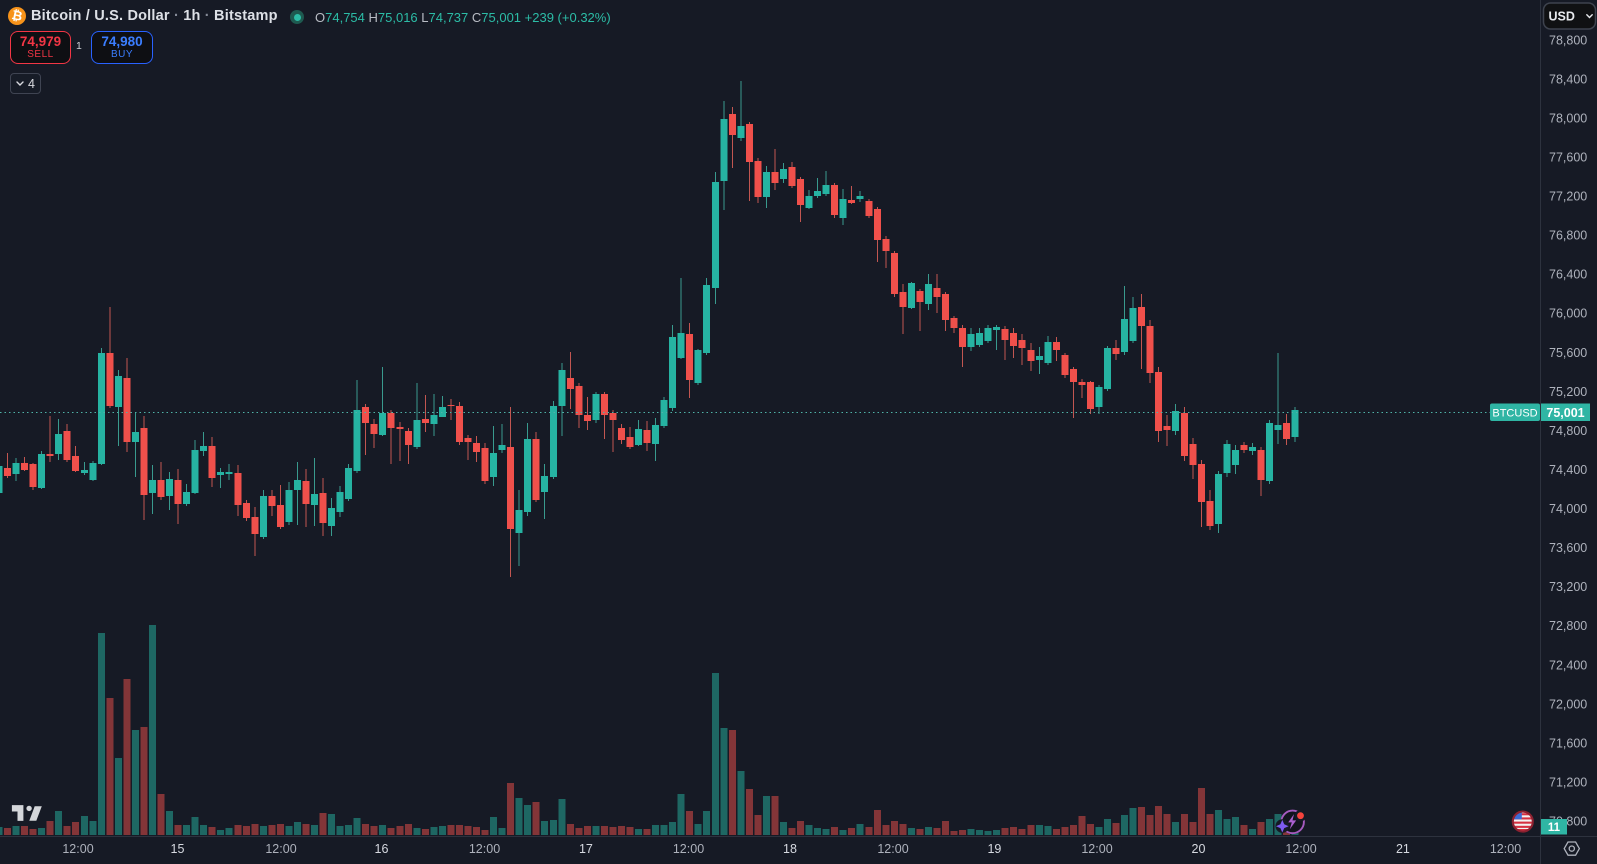 The height and width of the screenshot is (864, 1597). What do you see at coordinates (1568, 743) in the screenshot?
I see `svg-text: 71,600` at bounding box center [1568, 743].